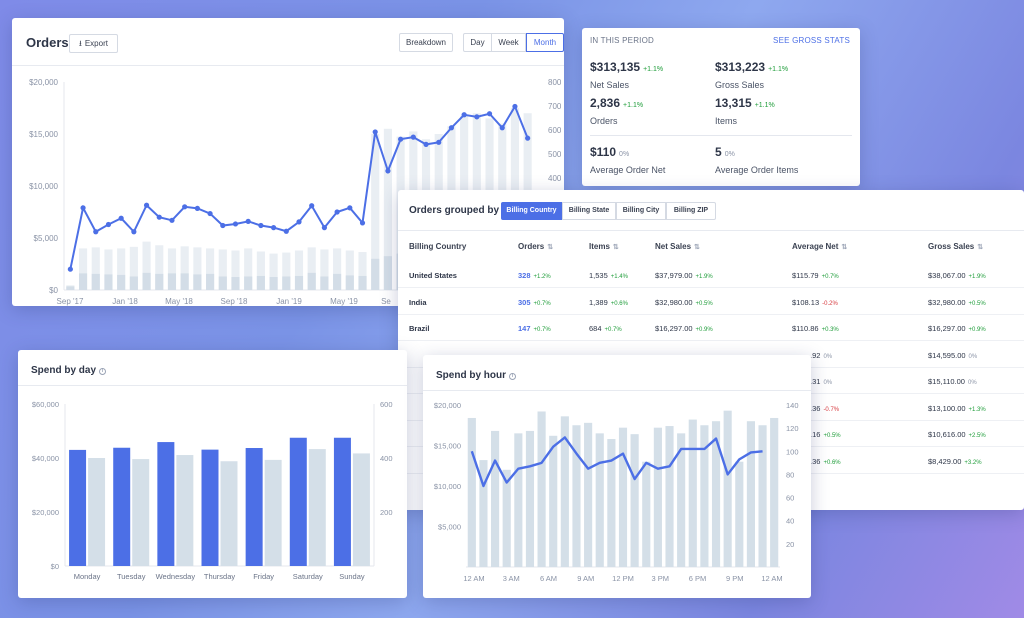  Describe the element at coordinates (80, 43) in the screenshot. I see `download-icon: ⭳` at that location.